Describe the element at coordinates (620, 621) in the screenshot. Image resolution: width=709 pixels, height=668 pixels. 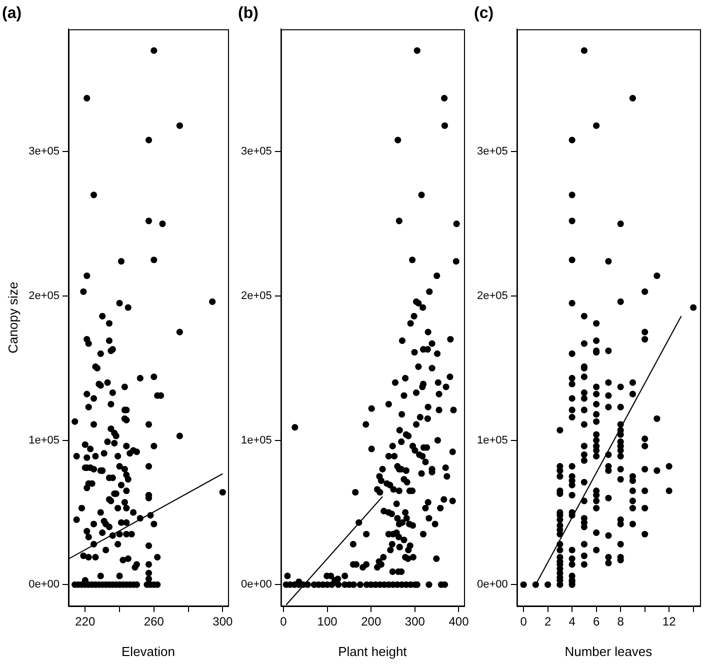
I see `x-tick-label: 8` at that location.